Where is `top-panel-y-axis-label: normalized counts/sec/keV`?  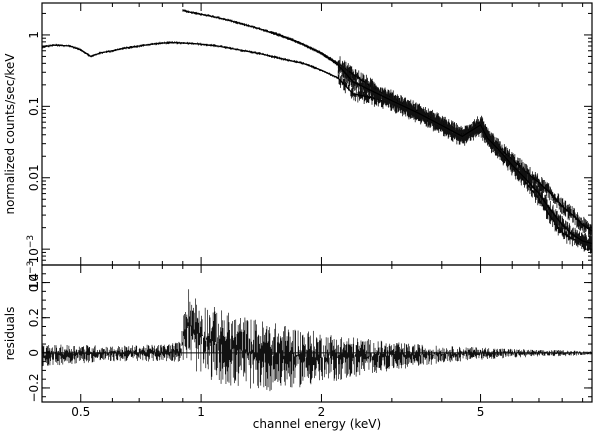 top-panel-y-axis-label: normalized counts/sec/keV is located at coordinates (10, 134).